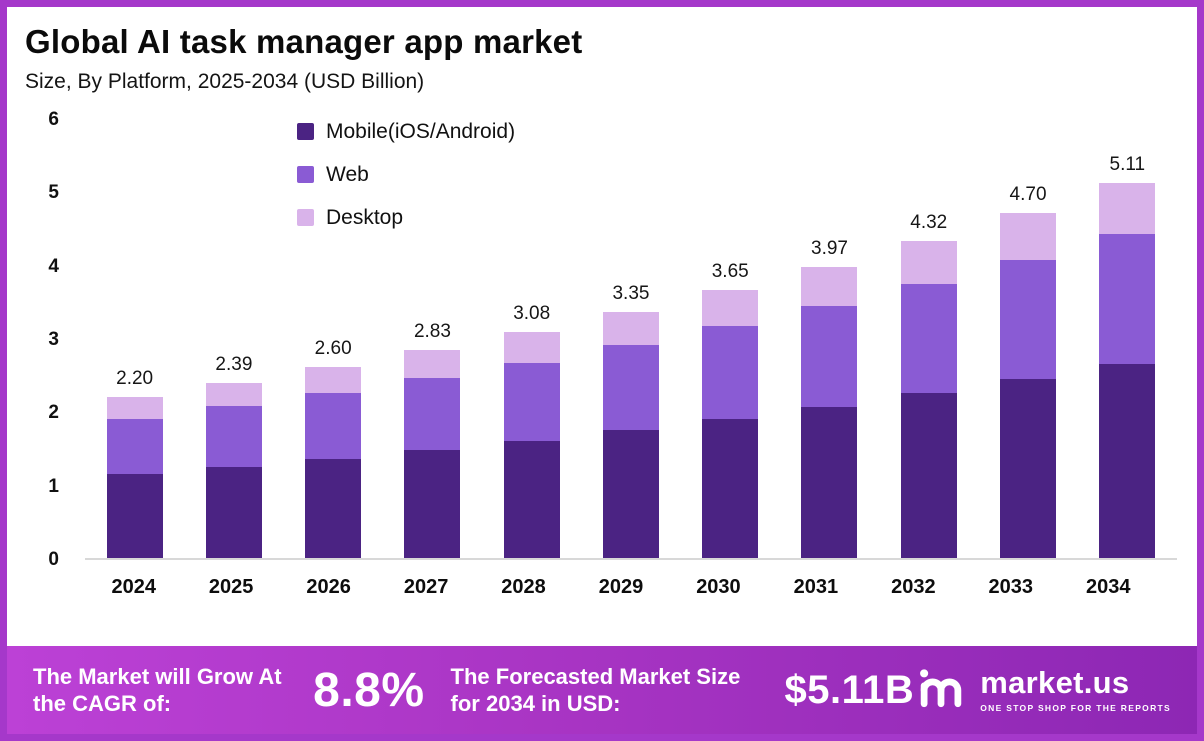  I want to click on x-tick-label: 2029, so click(621, 586).